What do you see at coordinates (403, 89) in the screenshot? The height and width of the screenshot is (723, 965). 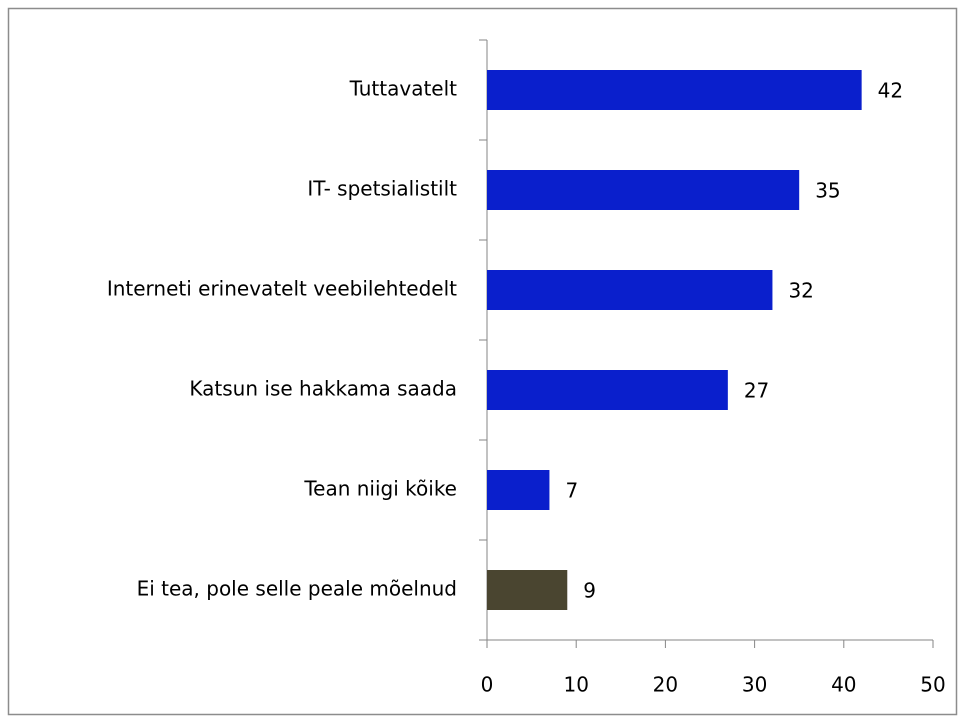 I see `y-tick-label: Tuttavatelt` at bounding box center [403, 89].